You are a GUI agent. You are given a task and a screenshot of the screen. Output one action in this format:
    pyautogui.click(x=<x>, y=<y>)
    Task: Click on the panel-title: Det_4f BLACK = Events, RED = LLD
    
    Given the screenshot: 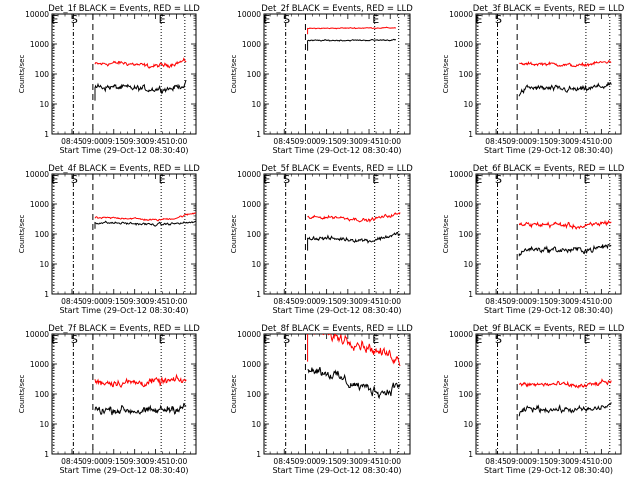 What is the action you would take?
    pyautogui.click(x=124, y=169)
    